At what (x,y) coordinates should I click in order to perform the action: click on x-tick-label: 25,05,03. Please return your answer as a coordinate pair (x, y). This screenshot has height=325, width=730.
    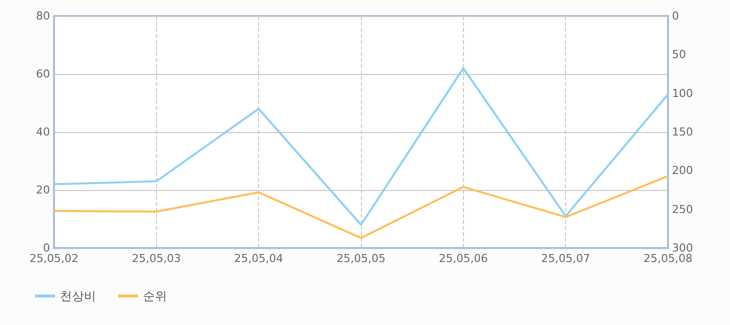
    Looking at the image, I should click on (156, 258).